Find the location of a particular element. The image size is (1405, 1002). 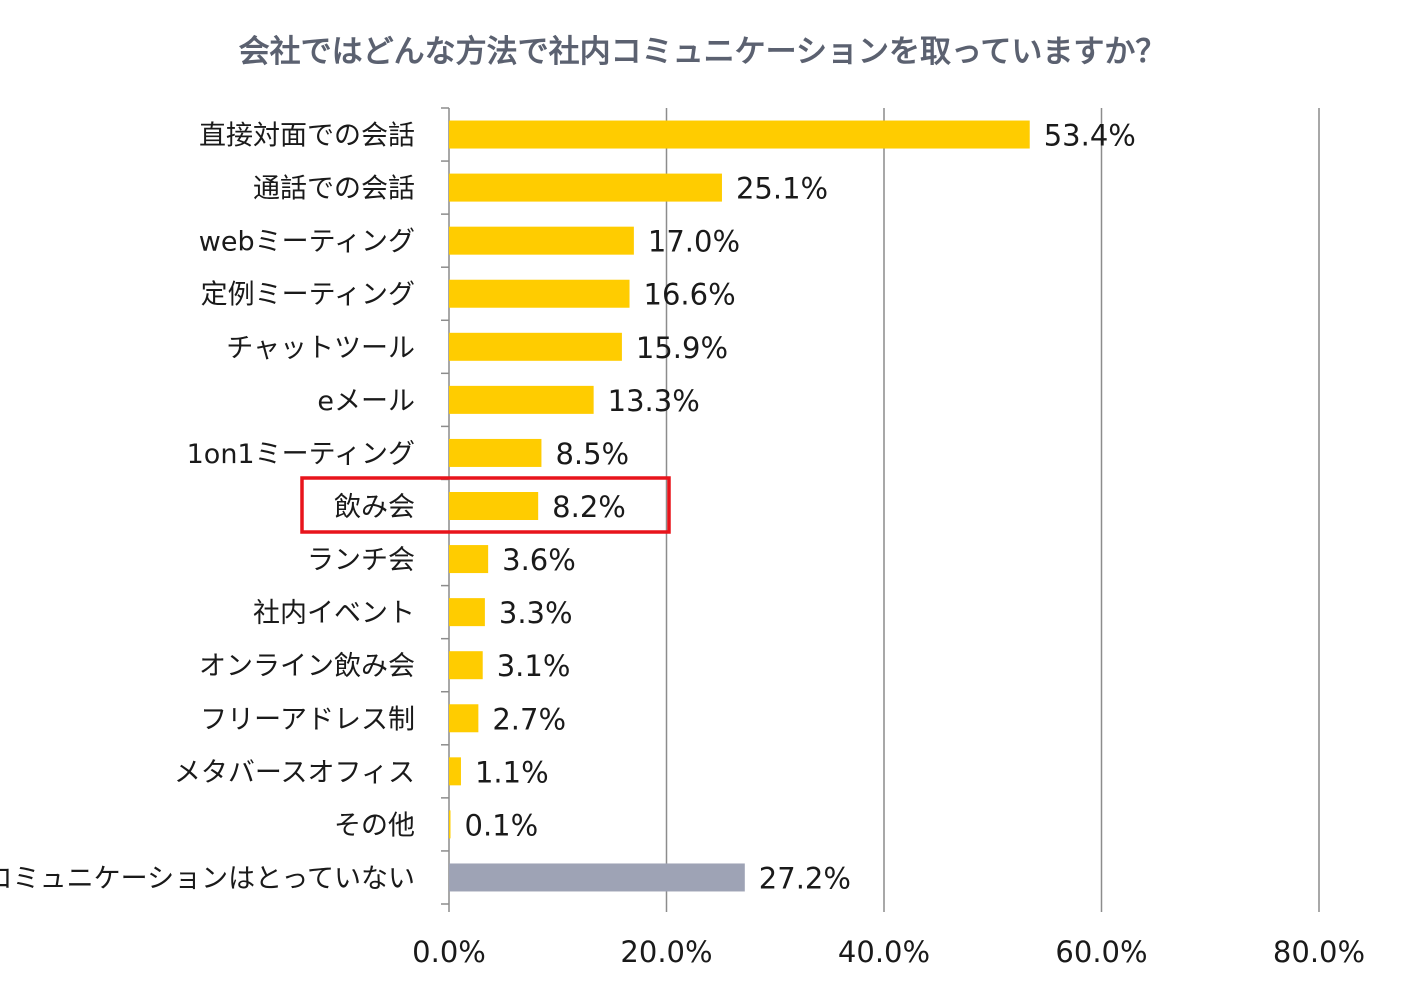

x-tick-label: 60.0% is located at coordinates (1101, 952).